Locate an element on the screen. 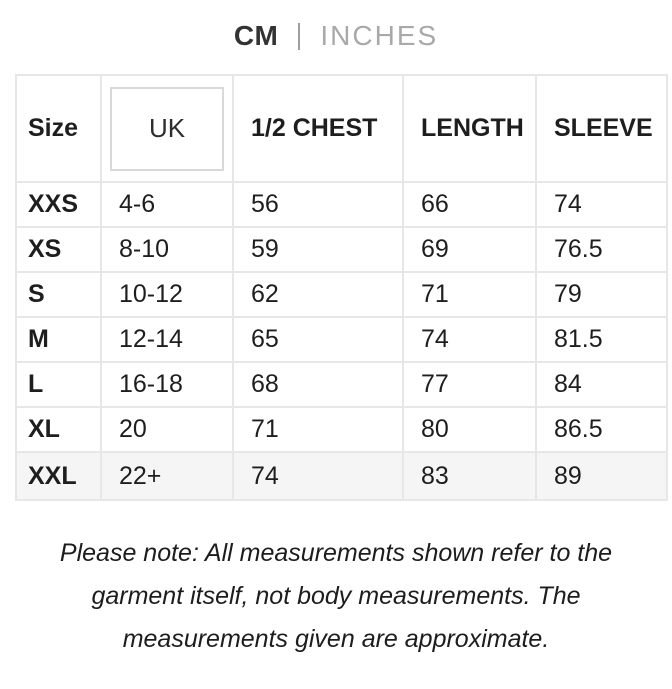 The image size is (672, 689). column-header-uk: UK is located at coordinates (167, 128).